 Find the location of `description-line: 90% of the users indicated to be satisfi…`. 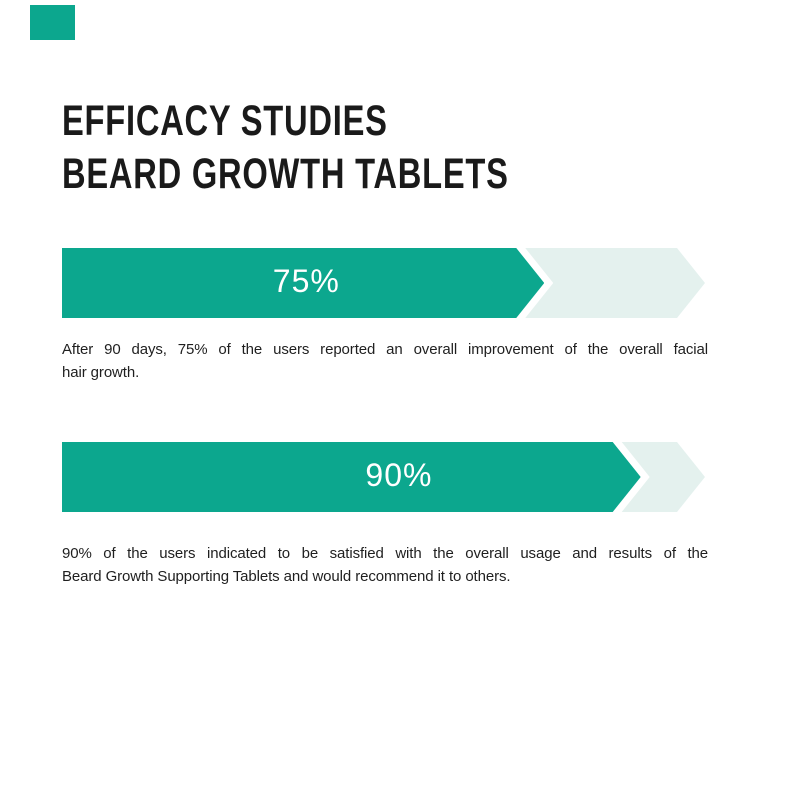

description-line: 90% of the users indicated to be satisfi… is located at coordinates (385, 553).